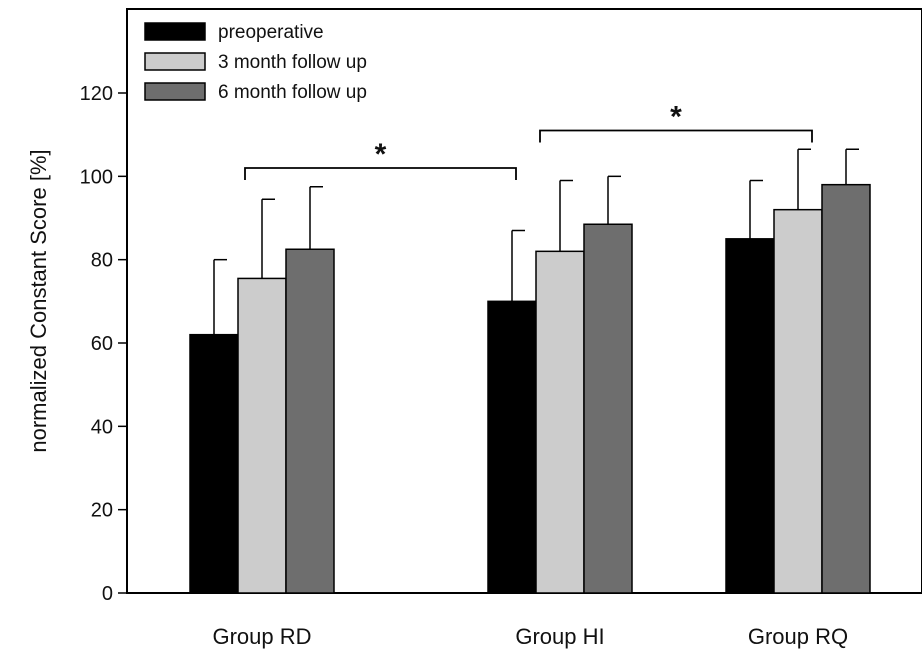 This screenshot has height=650, width=922. What do you see at coordinates (528, 140) in the screenshot?
I see `significance-brackets: **` at bounding box center [528, 140].